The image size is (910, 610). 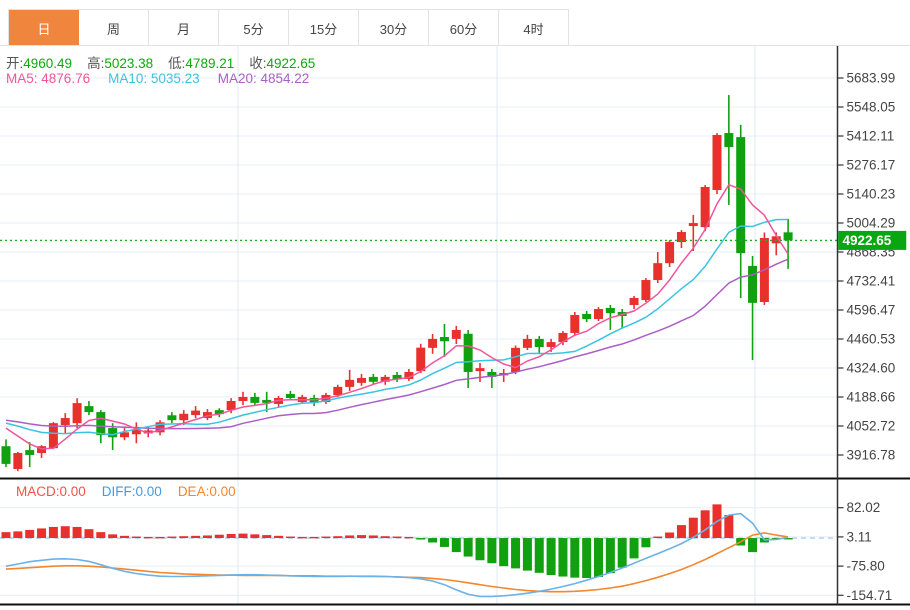 What do you see at coordinates (120, 63) in the screenshot?
I see `high-readout: 高:5023.38` at bounding box center [120, 63].